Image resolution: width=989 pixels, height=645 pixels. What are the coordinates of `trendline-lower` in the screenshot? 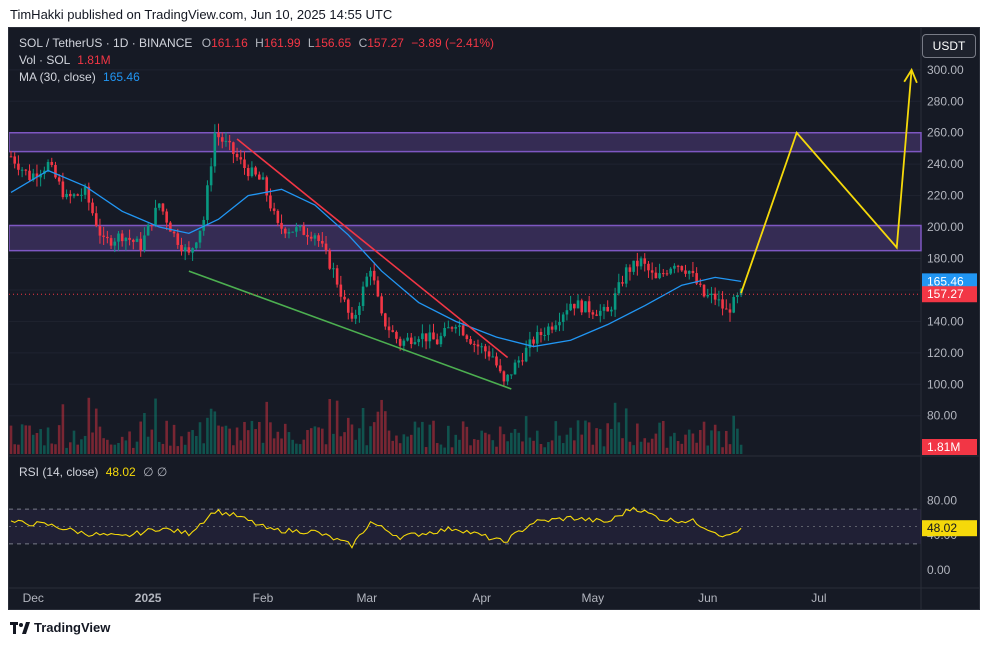 It's located at (350, 330).